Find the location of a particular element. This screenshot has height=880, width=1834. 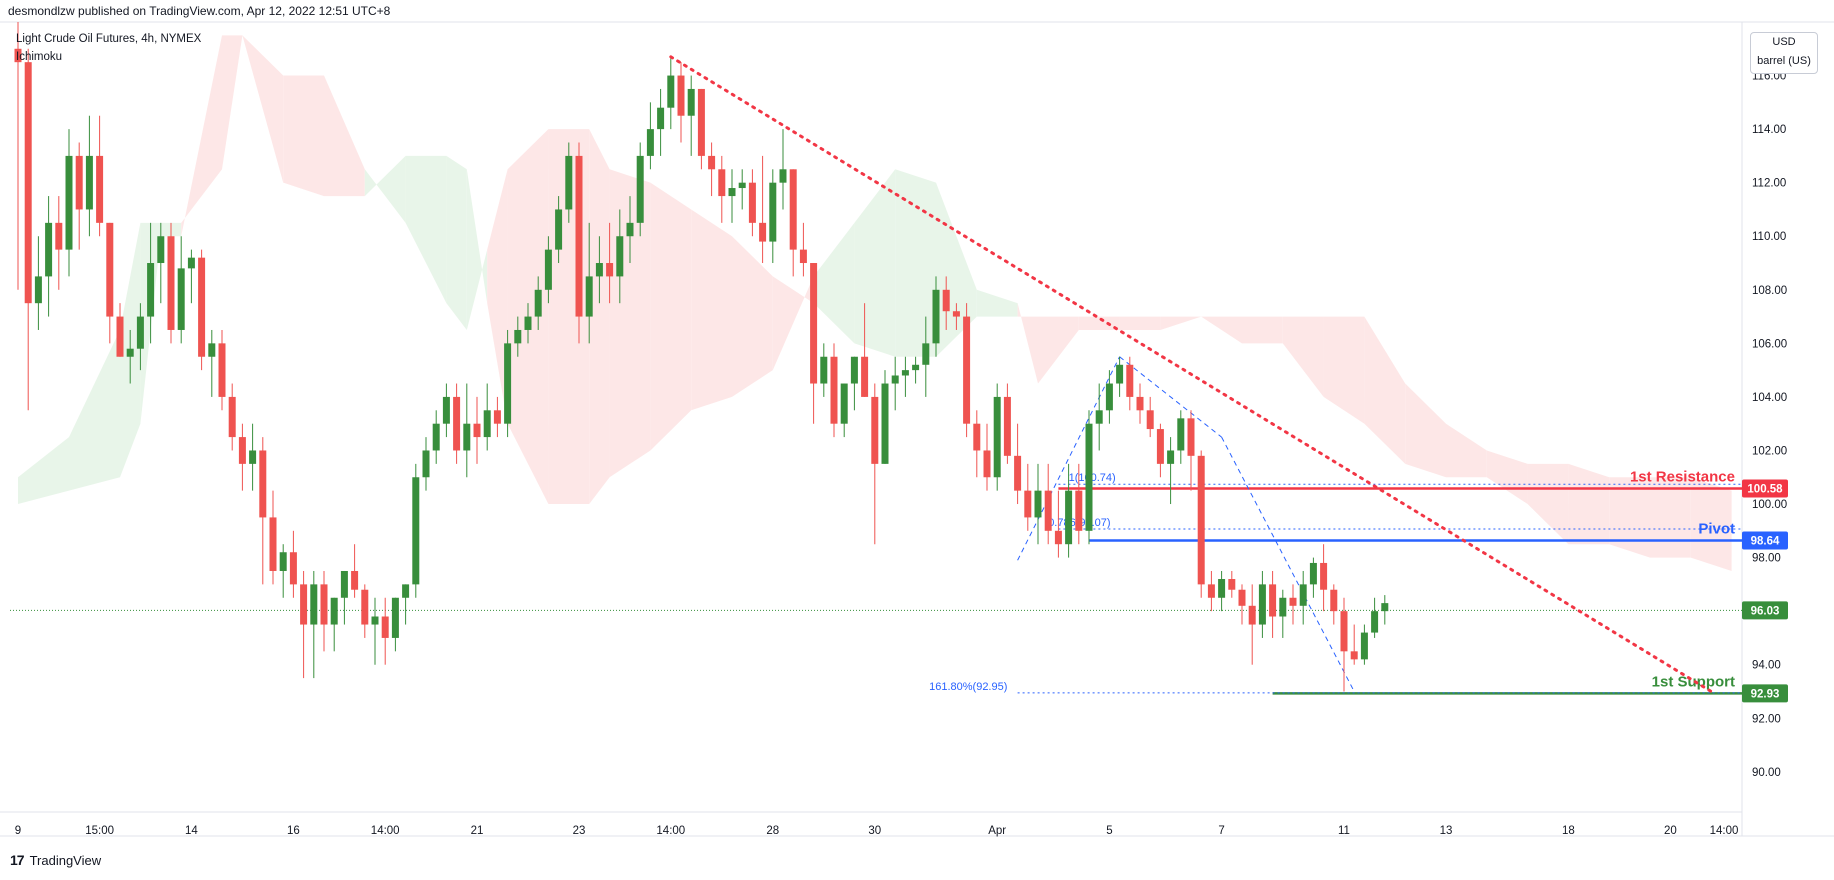

badge-value: 98.64 is located at coordinates (1765, 541).